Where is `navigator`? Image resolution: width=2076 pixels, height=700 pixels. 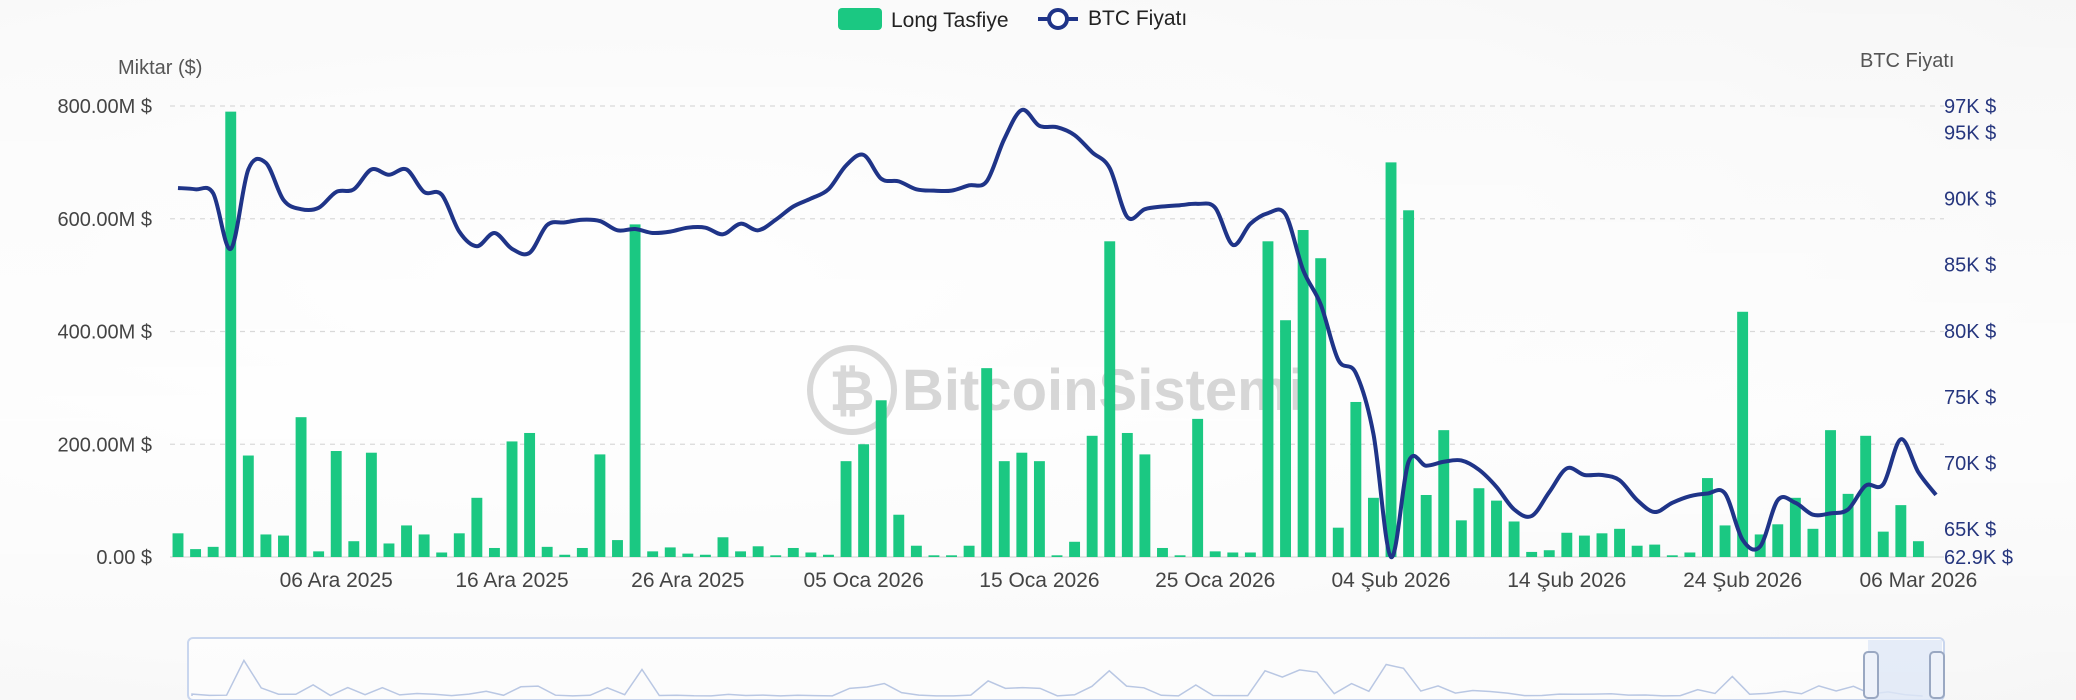 navigator is located at coordinates (1066, 668).